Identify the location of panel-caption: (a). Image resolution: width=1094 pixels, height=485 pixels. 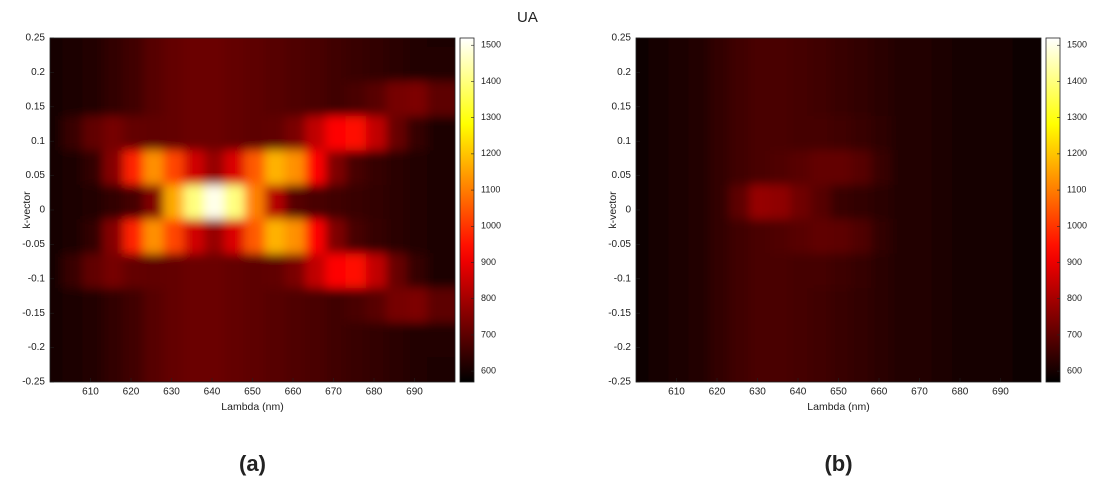
(252, 463).